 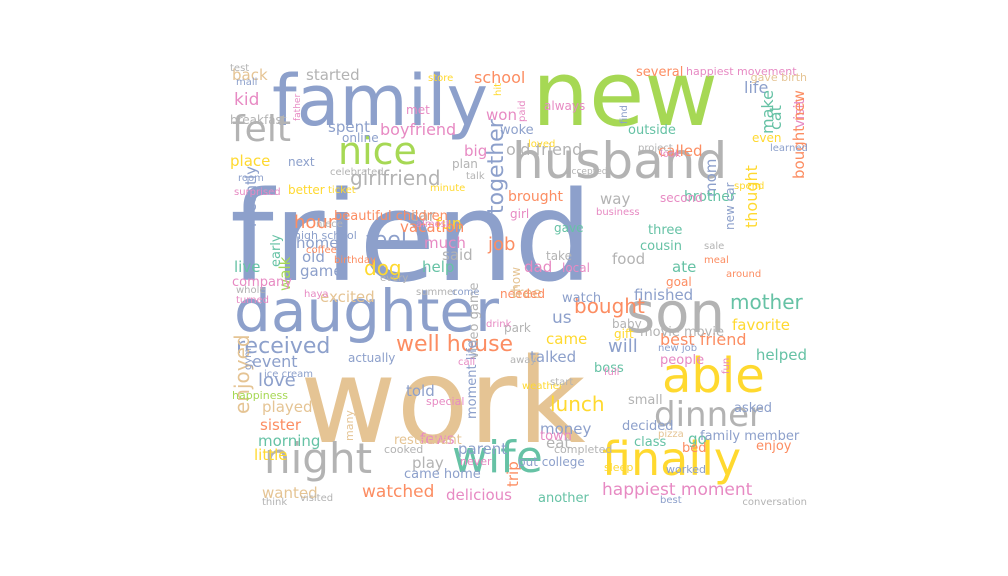 What do you see at coordinates (275, 502) in the screenshot?
I see `word-think: think` at bounding box center [275, 502].